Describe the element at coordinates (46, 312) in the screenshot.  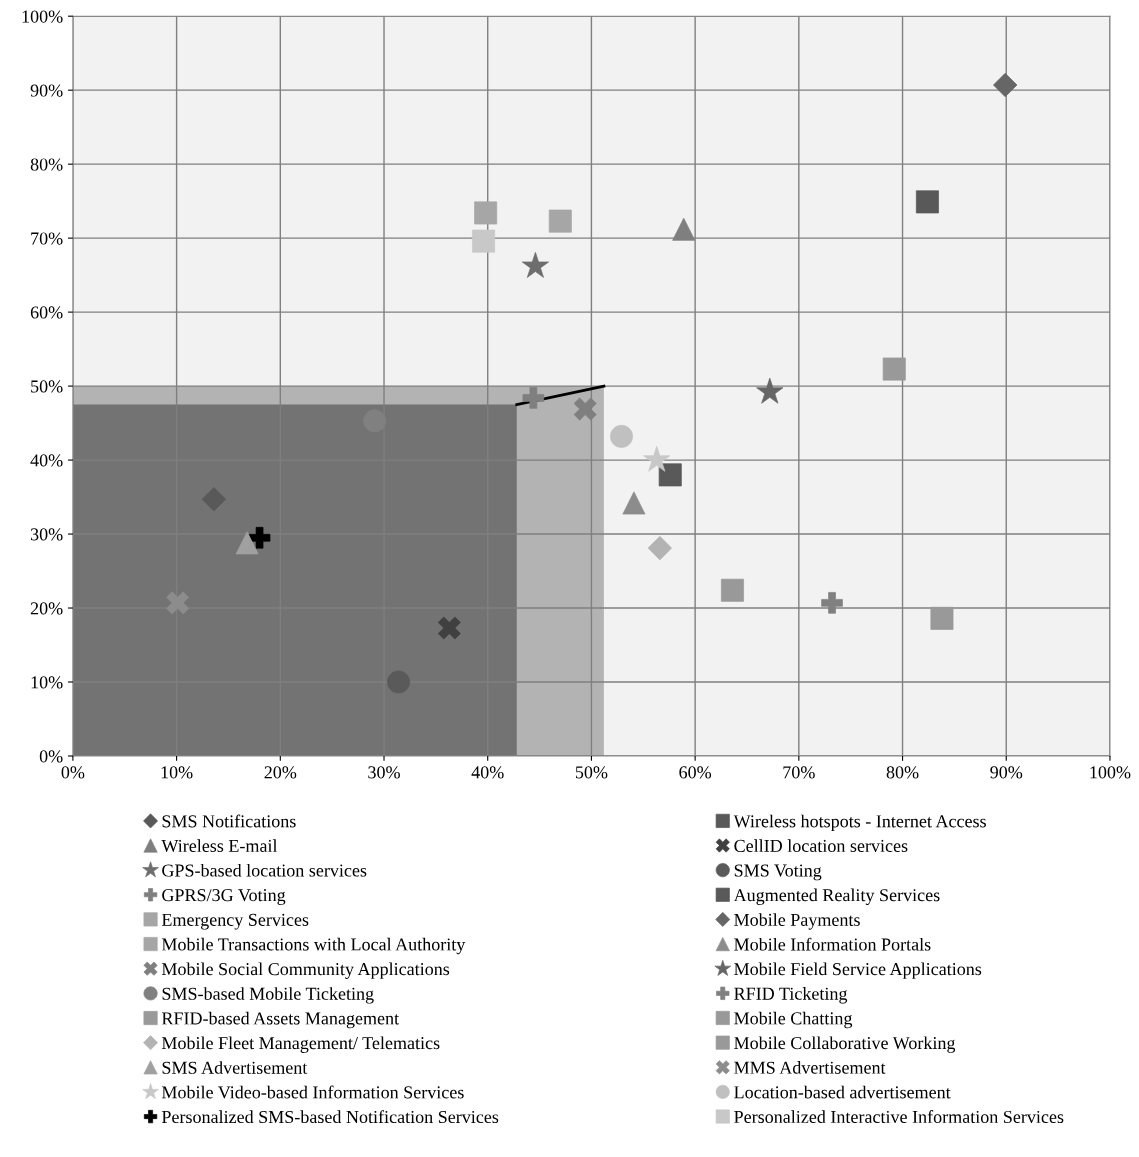
I see `y-tick-label: 60%` at that location.